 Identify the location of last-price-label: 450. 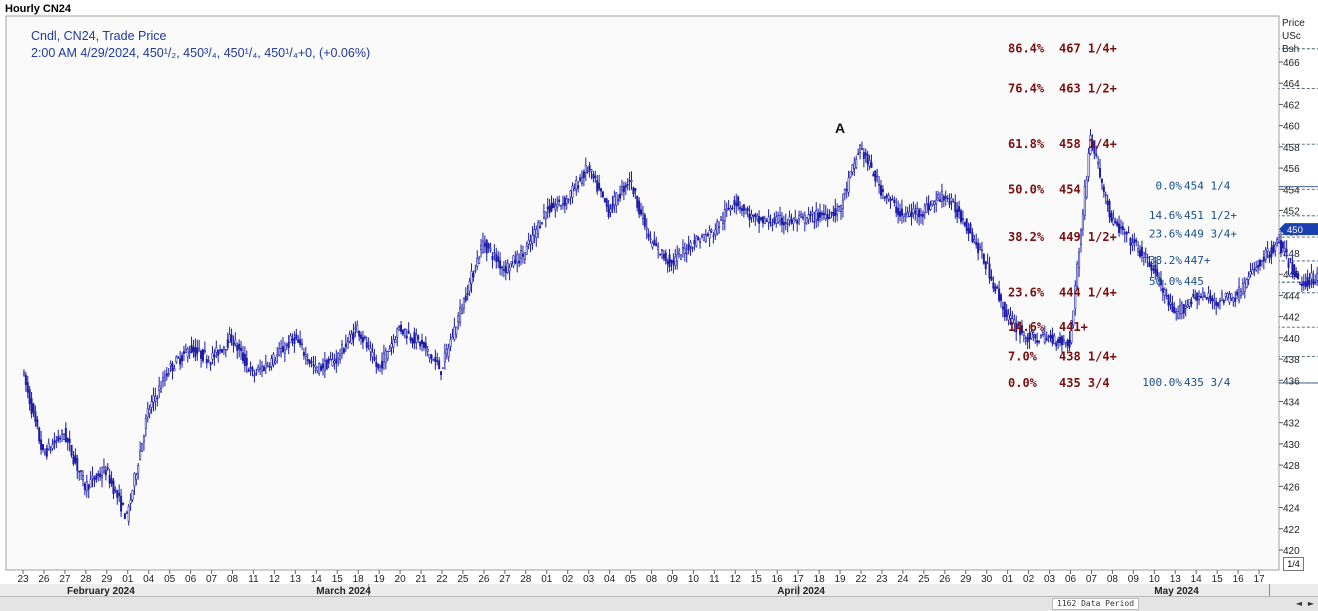
(1295, 230).